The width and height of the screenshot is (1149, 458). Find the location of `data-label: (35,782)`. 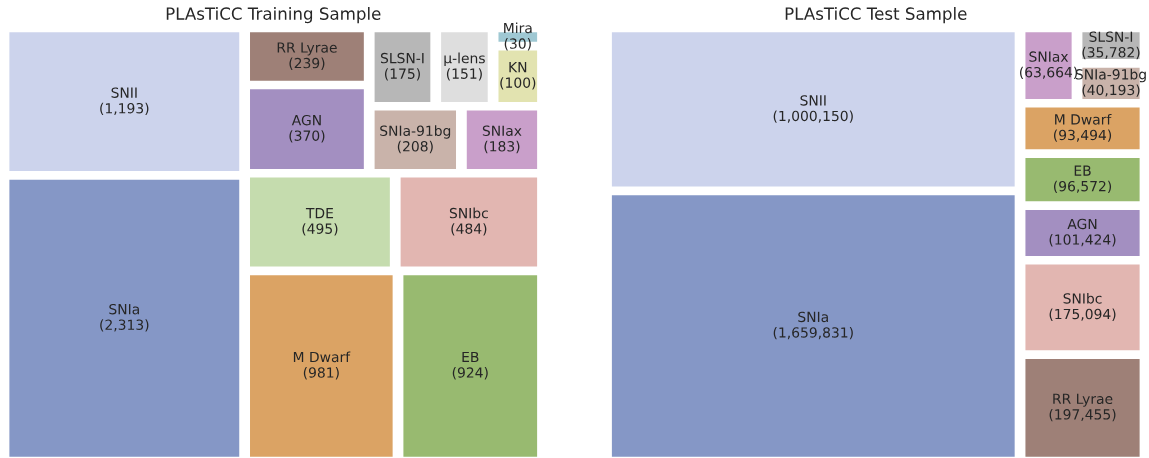

data-label: (35,782) is located at coordinates (1111, 53).